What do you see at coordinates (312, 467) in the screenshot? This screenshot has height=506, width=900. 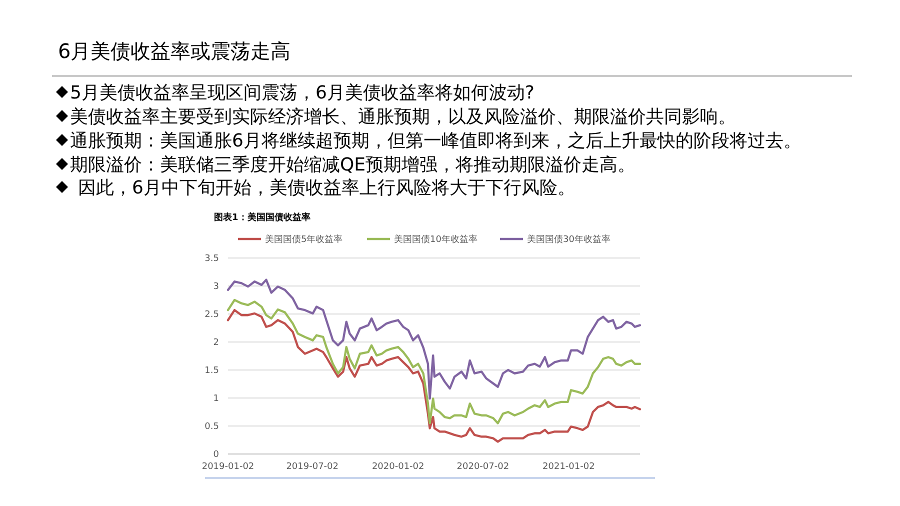 I see `x-tick-label: 2019-07-02` at bounding box center [312, 467].